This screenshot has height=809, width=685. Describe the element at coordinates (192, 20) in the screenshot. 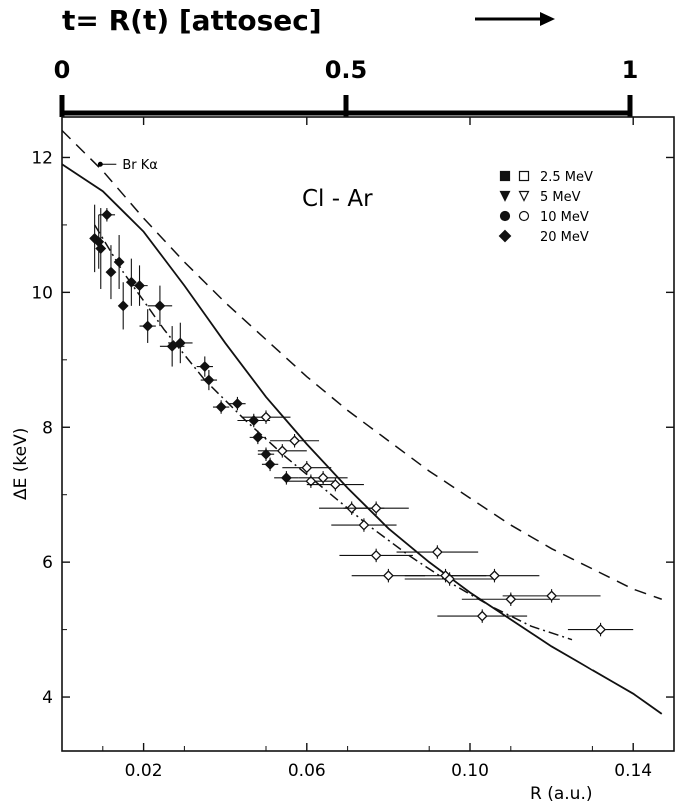

I see `top-axis-title: t= R(t) [attosec]` at that location.